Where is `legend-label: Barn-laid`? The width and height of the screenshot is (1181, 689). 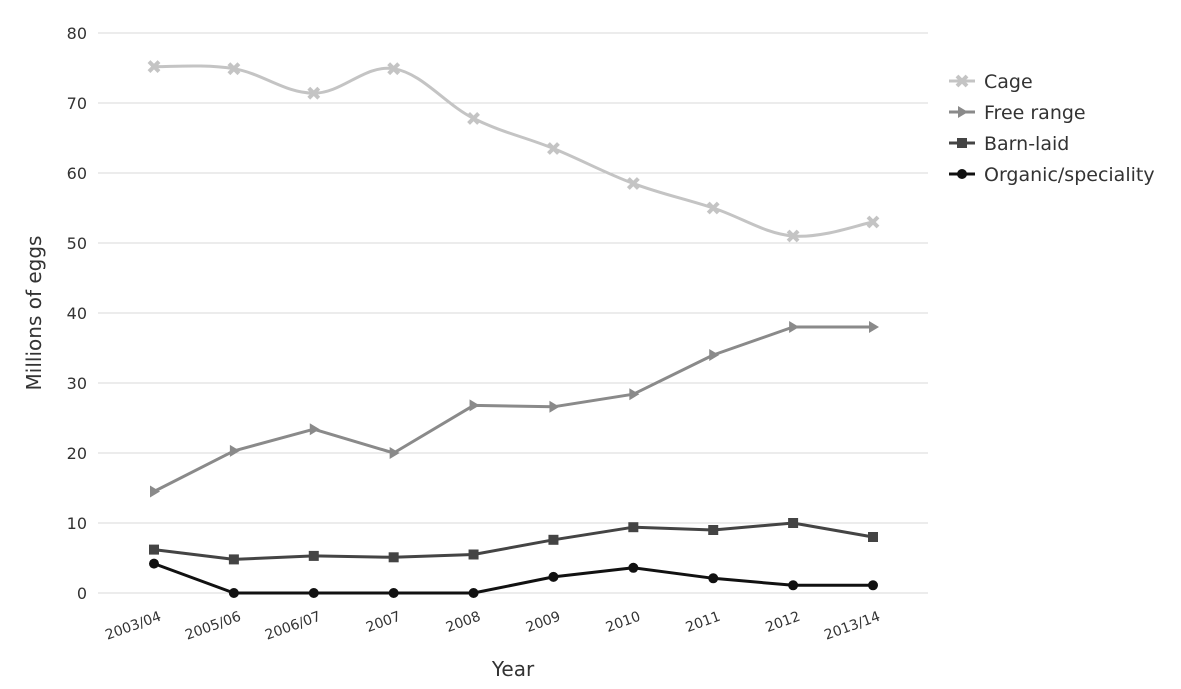
legend-label: Barn-laid is located at coordinates (1026, 144).